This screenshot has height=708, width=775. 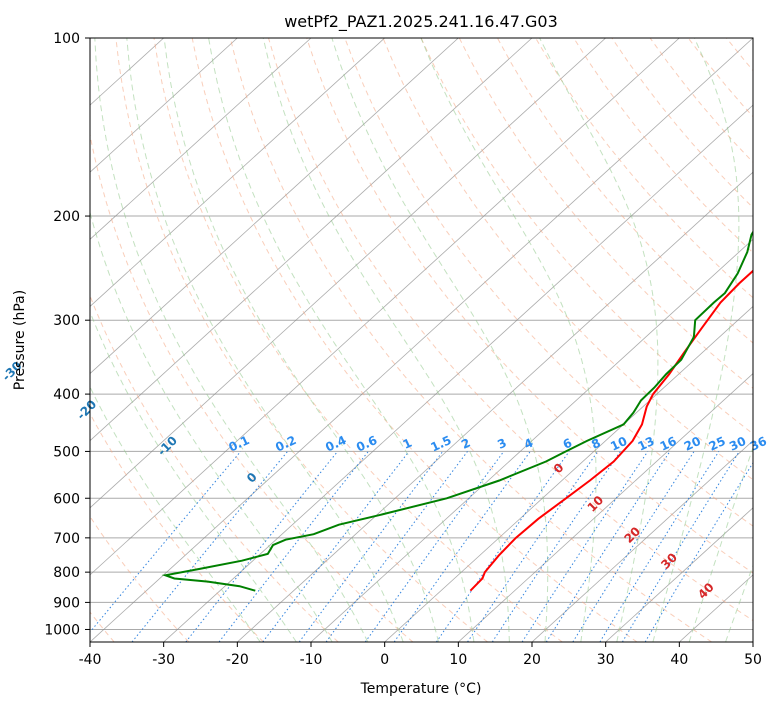 What do you see at coordinates (384, 660) in the screenshot?
I see `x-tick-label: 0` at bounding box center [384, 660].